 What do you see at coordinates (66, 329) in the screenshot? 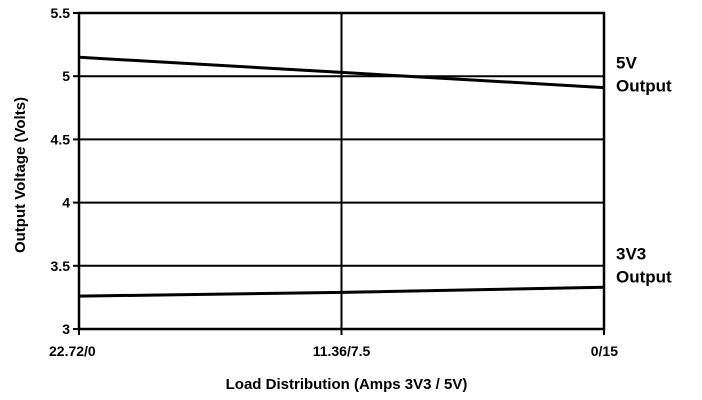
I see `y-tick-label: 3` at bounding box center [66, 329].